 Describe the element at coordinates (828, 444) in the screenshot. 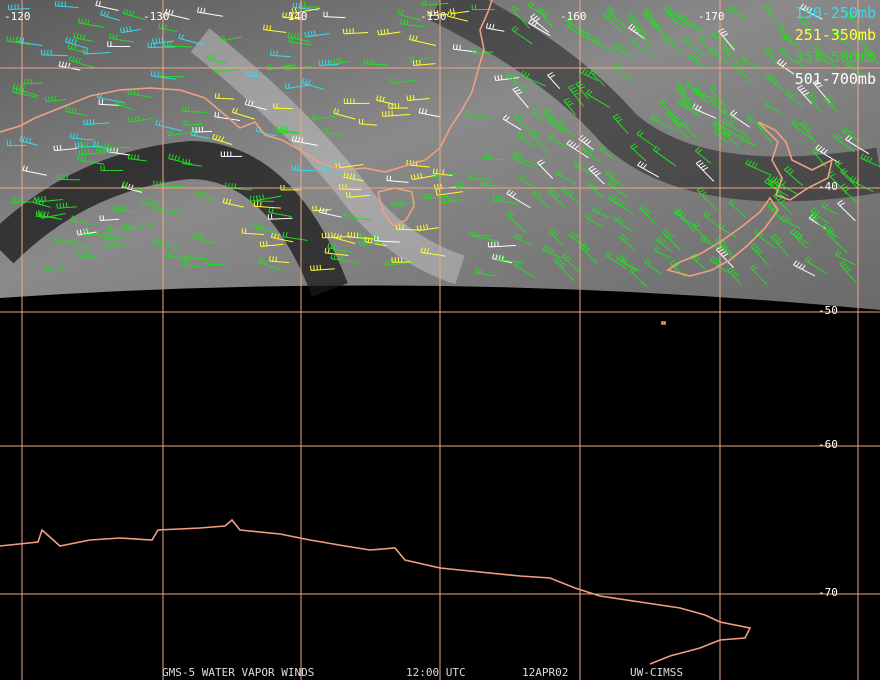

I see `latitude-label: -60` at that location.